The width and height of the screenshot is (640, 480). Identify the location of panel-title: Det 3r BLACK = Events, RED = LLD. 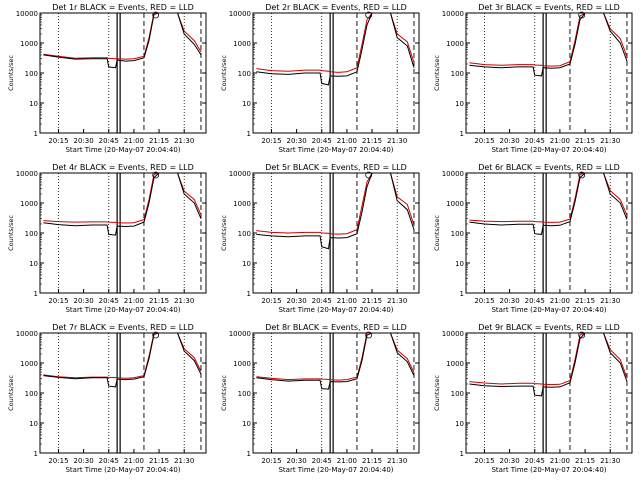
(549, 7).